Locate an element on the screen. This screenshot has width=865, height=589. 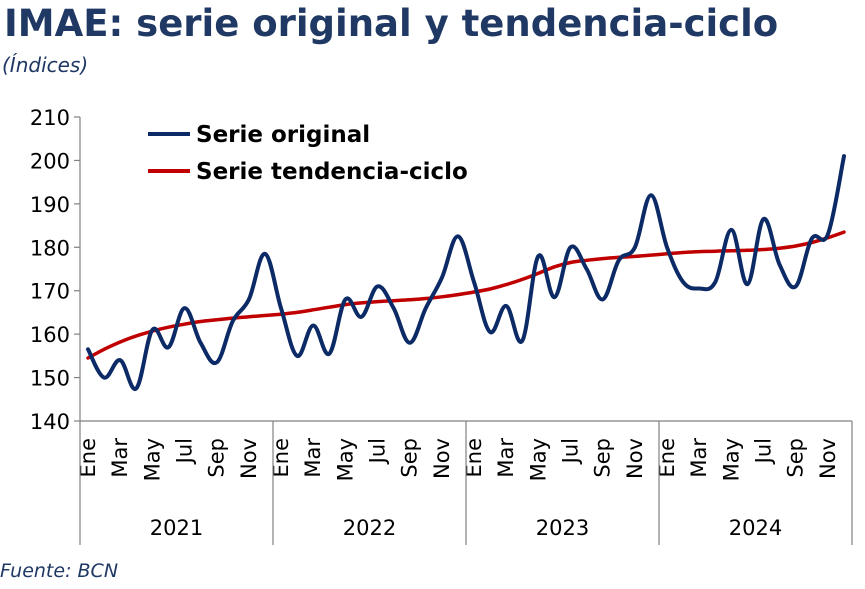
y-tick-label: 180 is located at coordinates (50, 248).